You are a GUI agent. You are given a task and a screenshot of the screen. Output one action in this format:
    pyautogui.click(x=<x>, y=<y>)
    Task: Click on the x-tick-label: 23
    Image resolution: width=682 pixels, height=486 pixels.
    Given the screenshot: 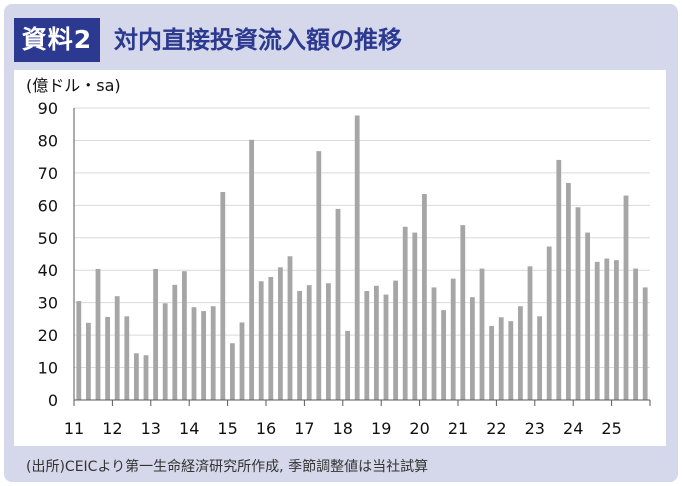 What is the action you would take?
    pyautogui.click(x=535, y=428)
    